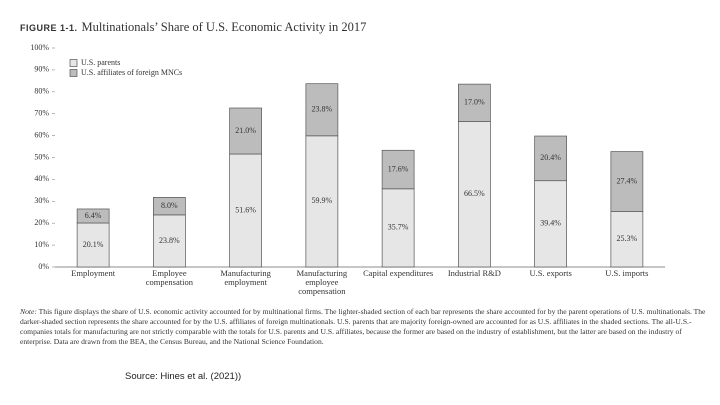  I want to click on value-label: 17.6%, so click(398, 168).